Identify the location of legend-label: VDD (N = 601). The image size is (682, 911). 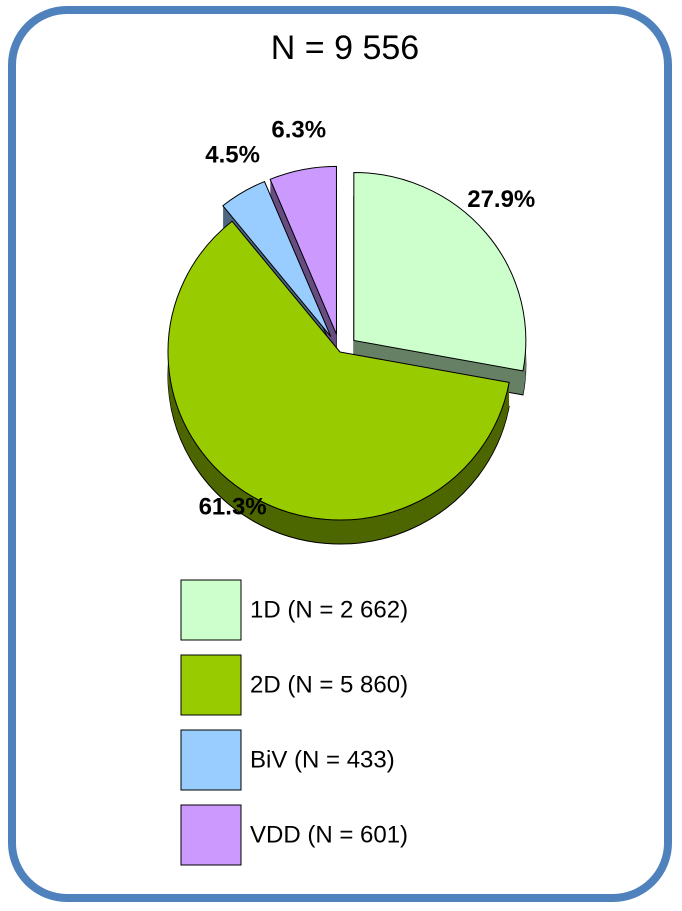
(329, 834).